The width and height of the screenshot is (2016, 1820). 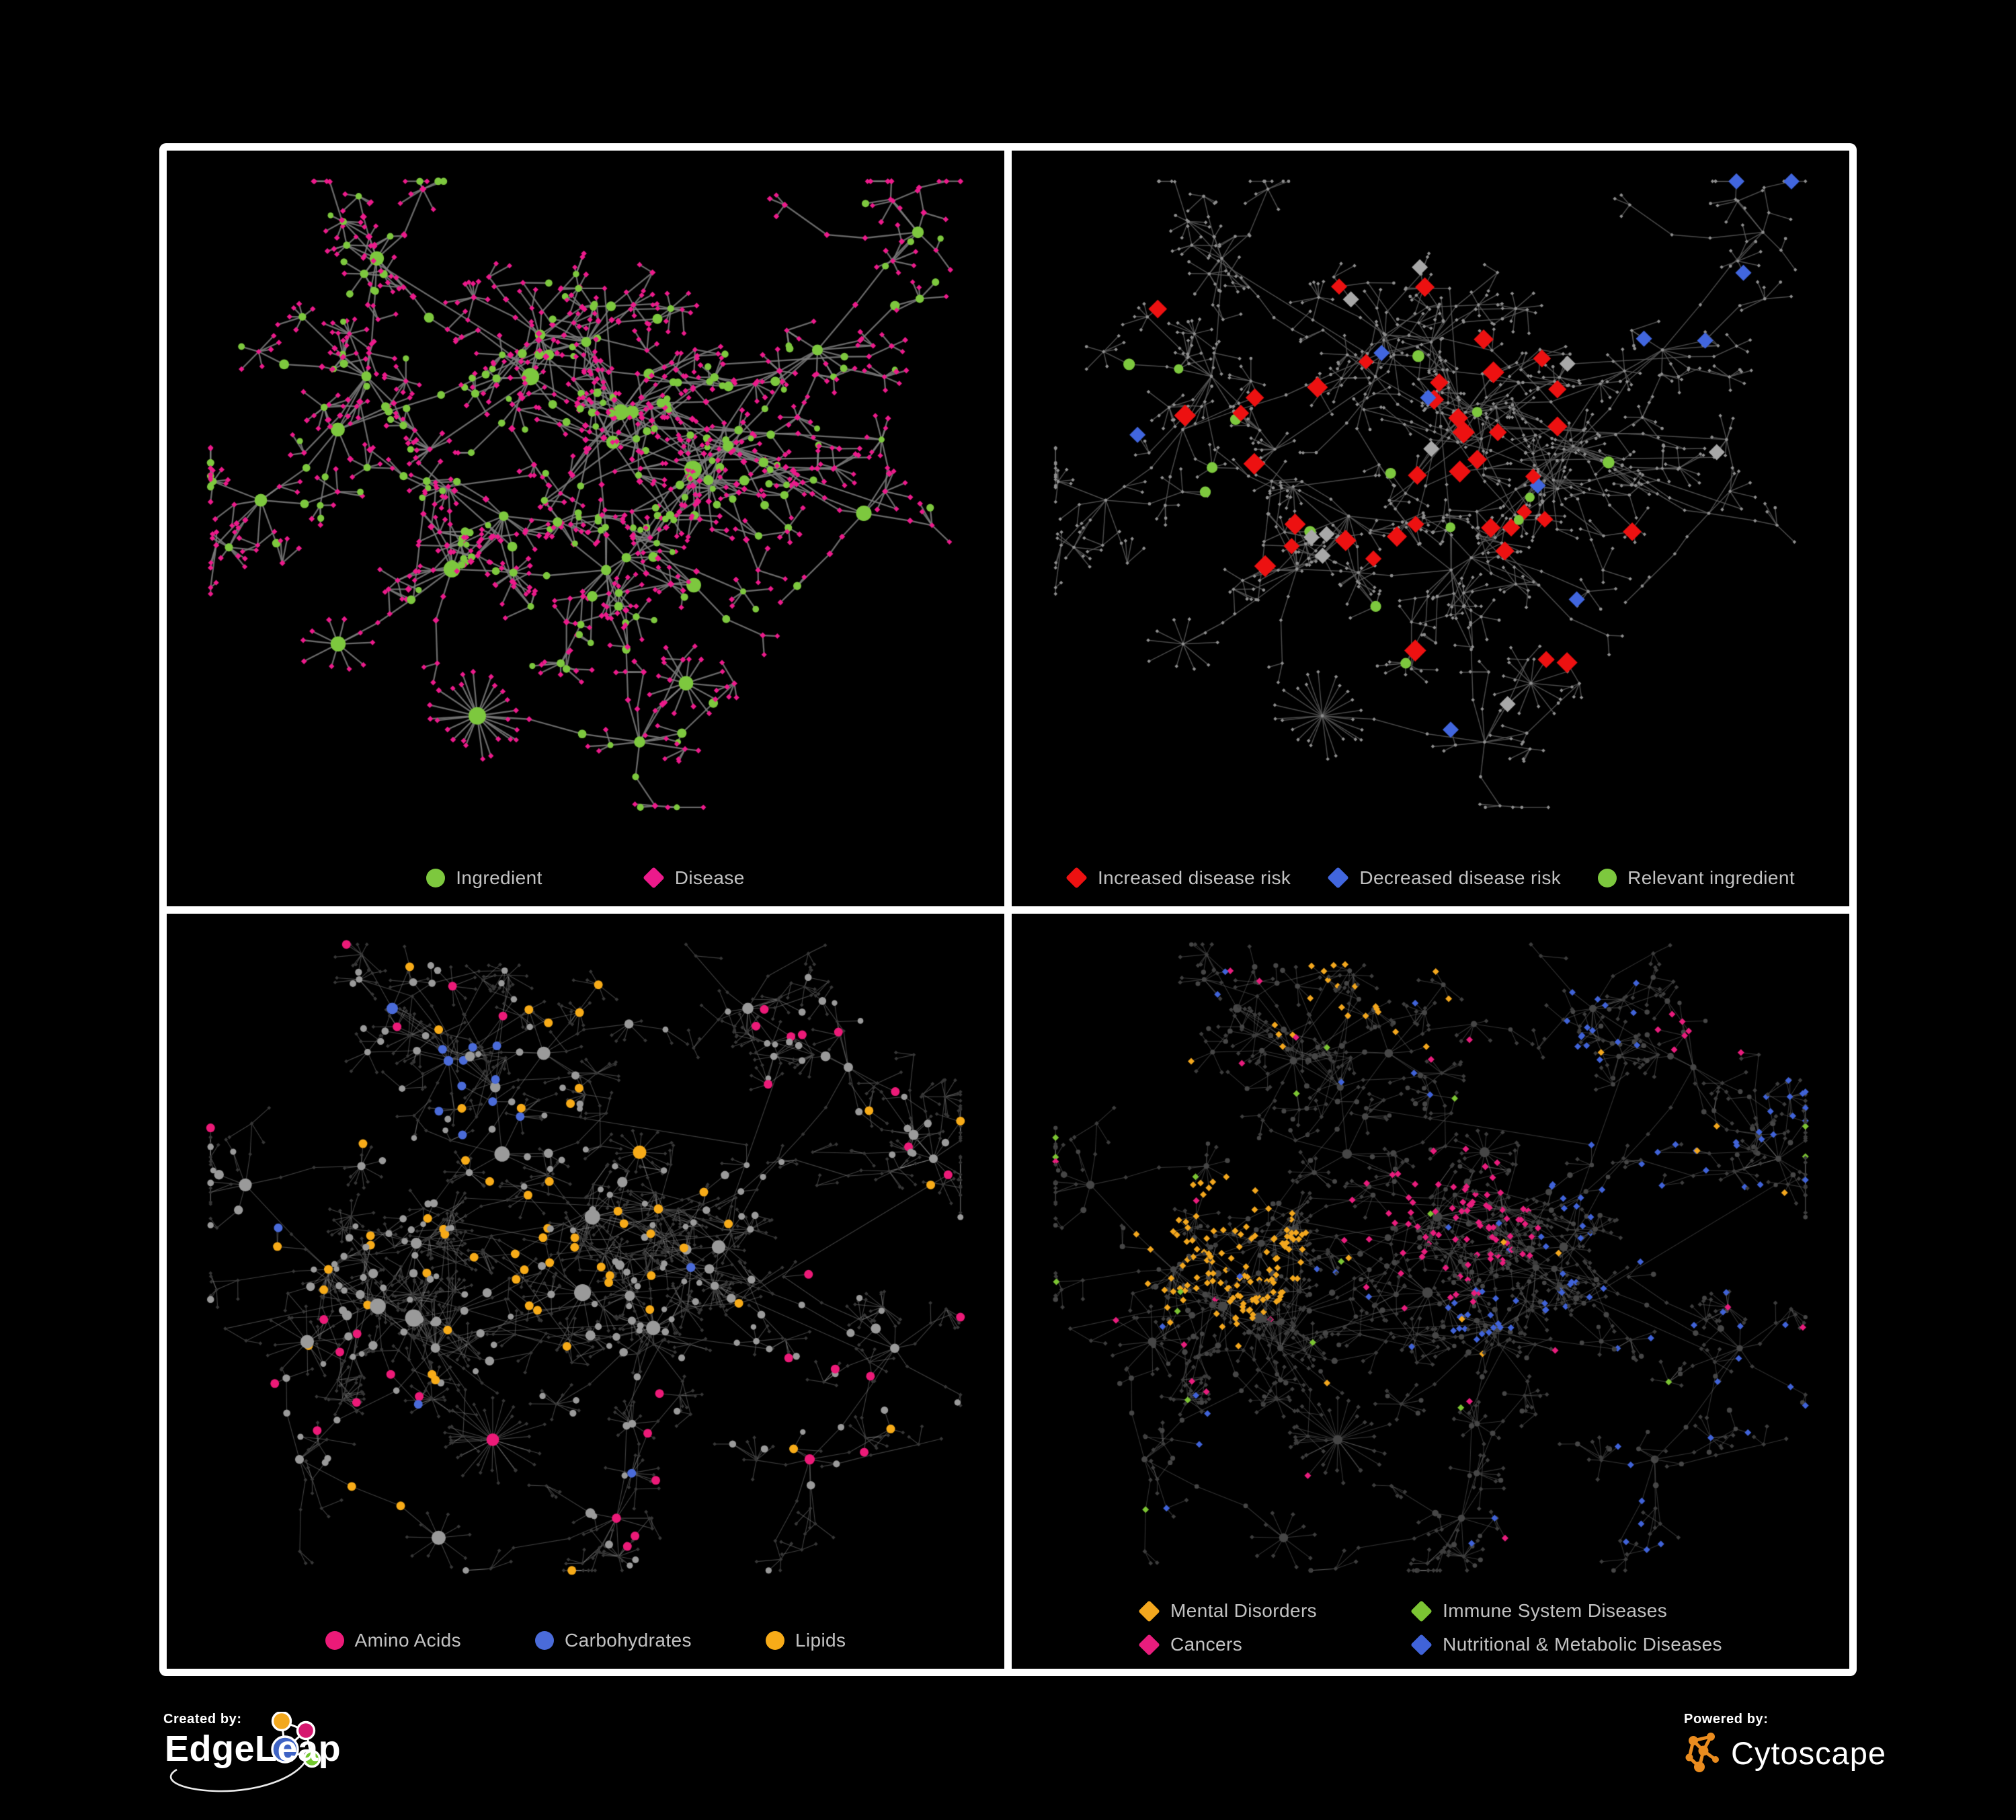 I want to click on legend-label: Mental Disorders, so click(x=1244, y=1610).